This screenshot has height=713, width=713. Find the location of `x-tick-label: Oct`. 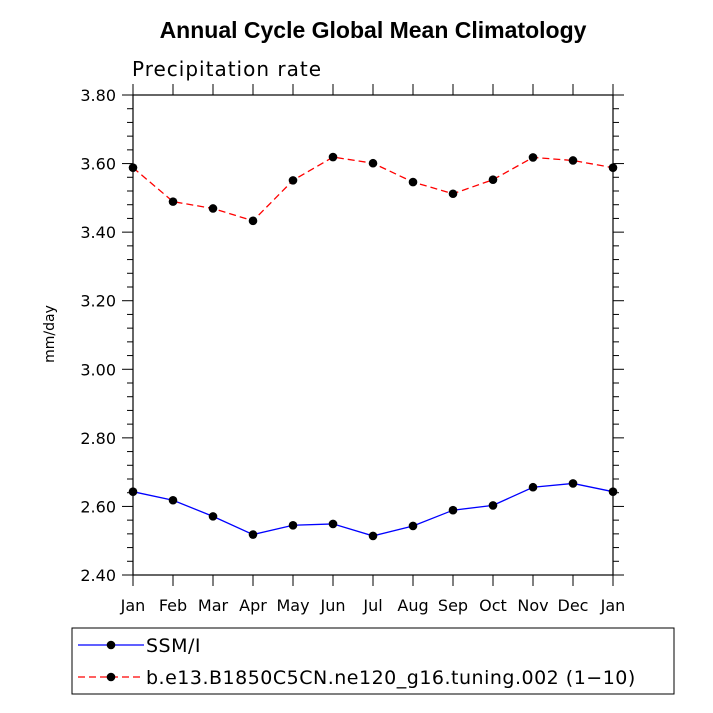

x-tick-label: Oct is located at coordinates (493, 605).